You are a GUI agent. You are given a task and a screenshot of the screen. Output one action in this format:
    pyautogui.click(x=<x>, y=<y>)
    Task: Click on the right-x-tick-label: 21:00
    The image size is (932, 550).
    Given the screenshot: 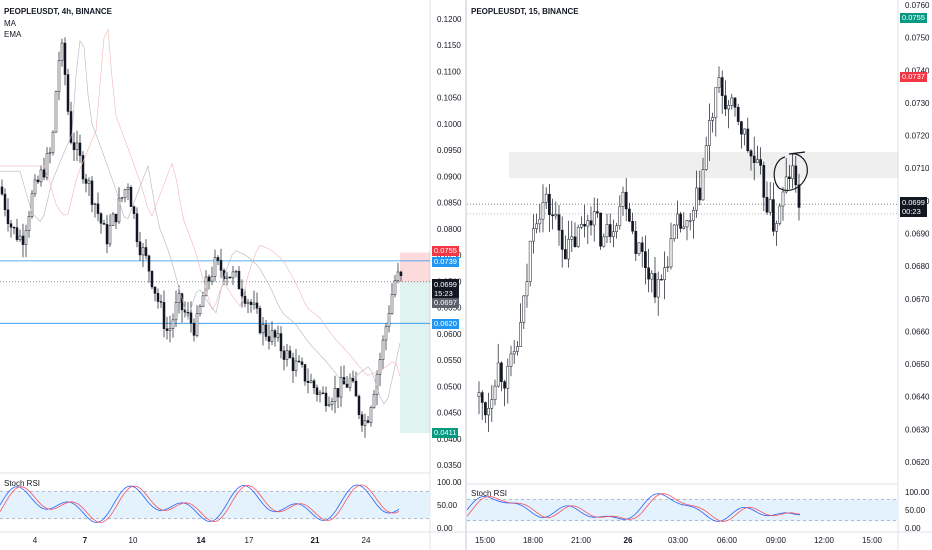 What is the action you would take?
    pyautogui.click(x=581, y=540)
    